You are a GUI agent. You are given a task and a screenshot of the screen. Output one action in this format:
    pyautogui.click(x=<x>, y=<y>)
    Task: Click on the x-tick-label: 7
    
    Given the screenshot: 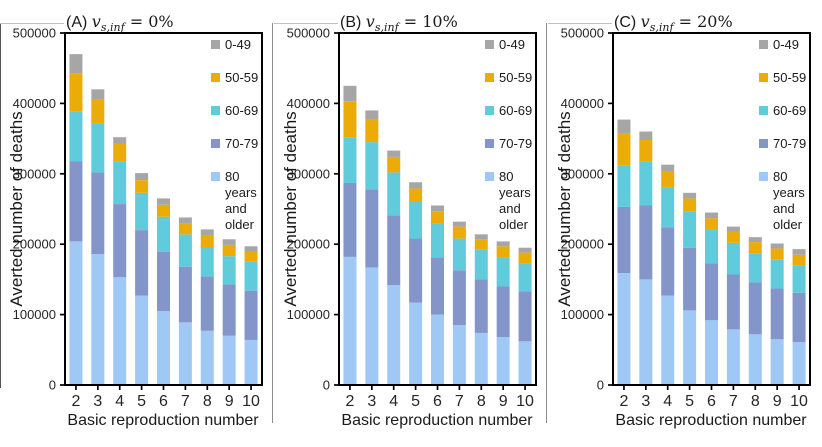 What is the action you would take?
    pyautogui.click(x=185, y=401)
    